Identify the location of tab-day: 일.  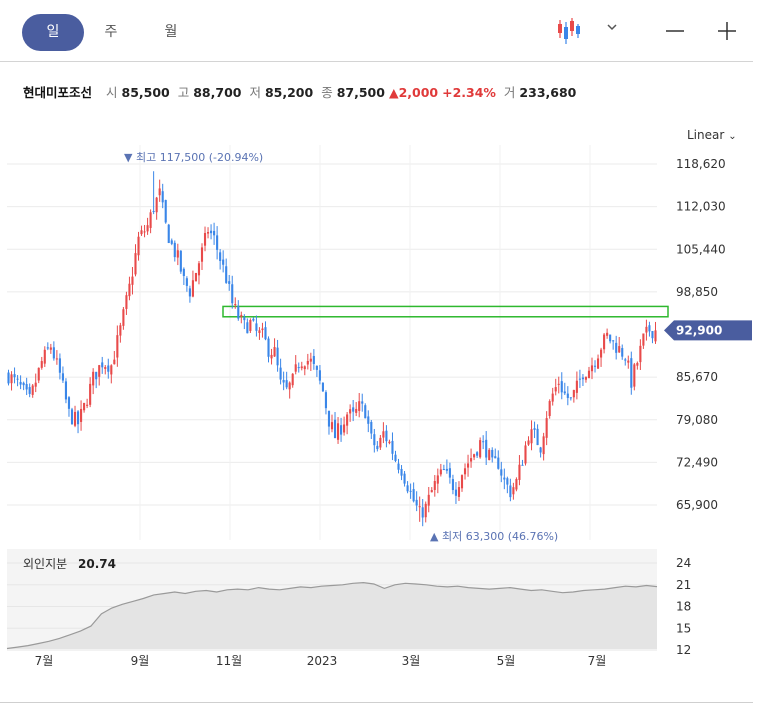
(53, 32).